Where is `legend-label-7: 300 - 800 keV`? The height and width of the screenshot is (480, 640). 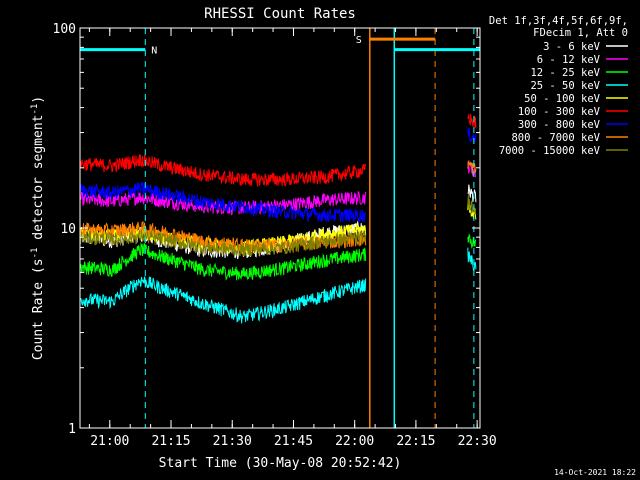
legend-label-7: 300 - 800 keV is located at coordinates (559, 125).